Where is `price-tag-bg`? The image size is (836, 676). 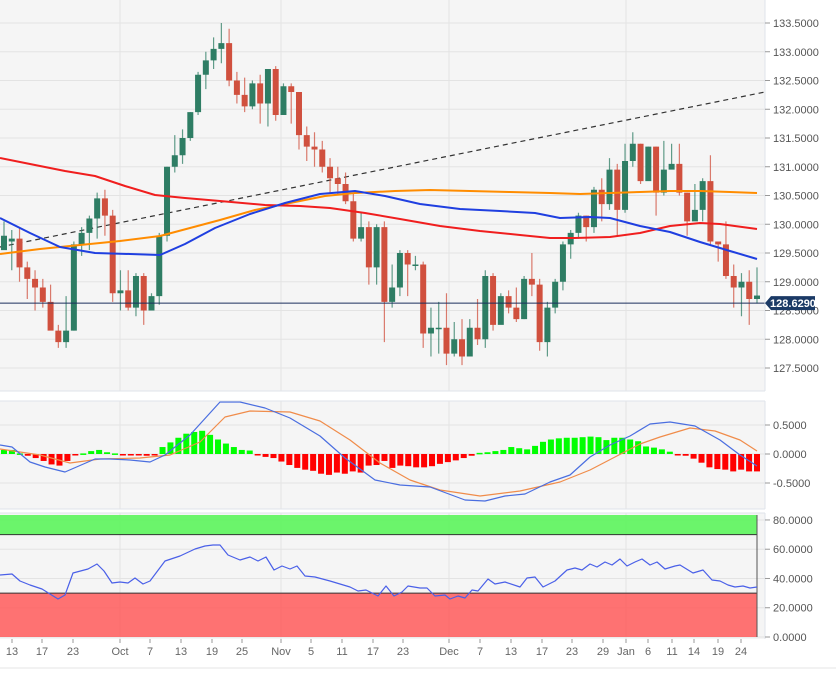
price-tag-bg is located at coordinates (790, 303).